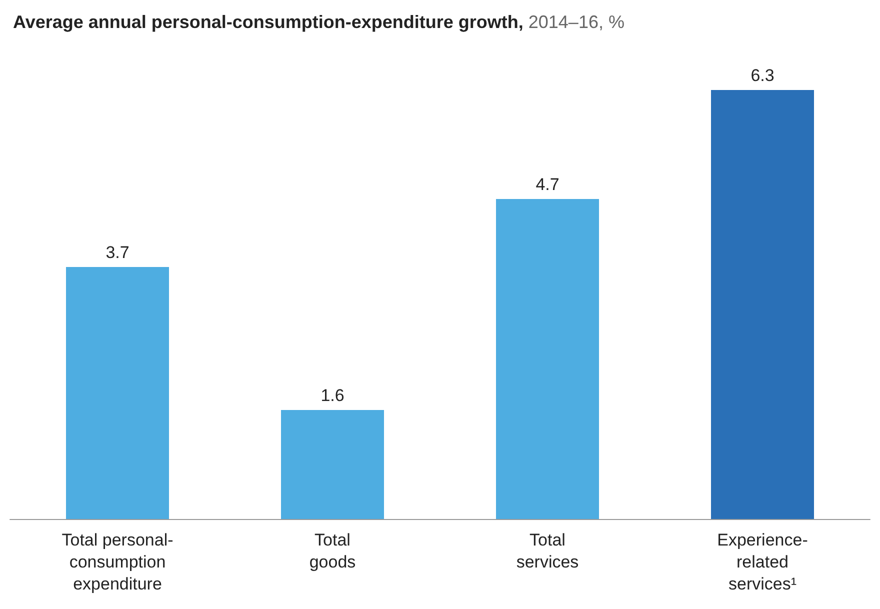 The image size is (880, 609). What do you see at coordinates (332, 396) in the screenshot?
I see `data-label: 1.6` at bounding box center [332, 396].